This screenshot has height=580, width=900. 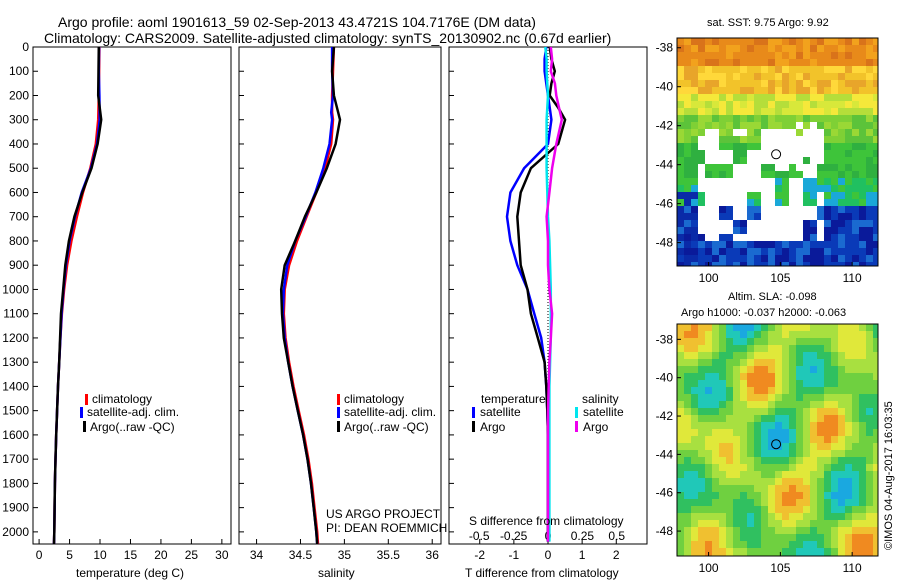 I want to click on lat-tick-label: -46, so click(x=665, y=204).